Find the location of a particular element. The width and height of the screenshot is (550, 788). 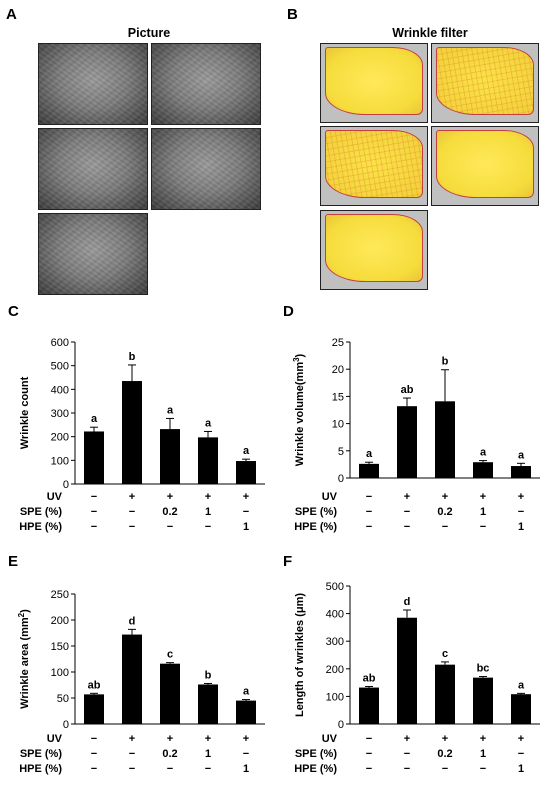

y-axis-label: Wrinkle area (mm2) is located at coordinates (24, 659).